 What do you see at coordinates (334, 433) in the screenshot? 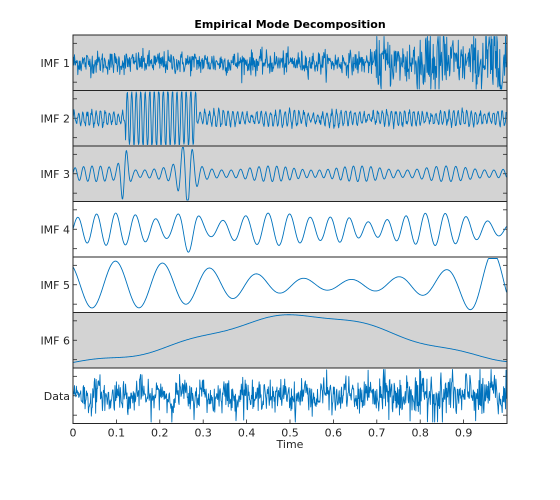
I see `x-tick-label: 0.6` at bounding box center [334, 433].